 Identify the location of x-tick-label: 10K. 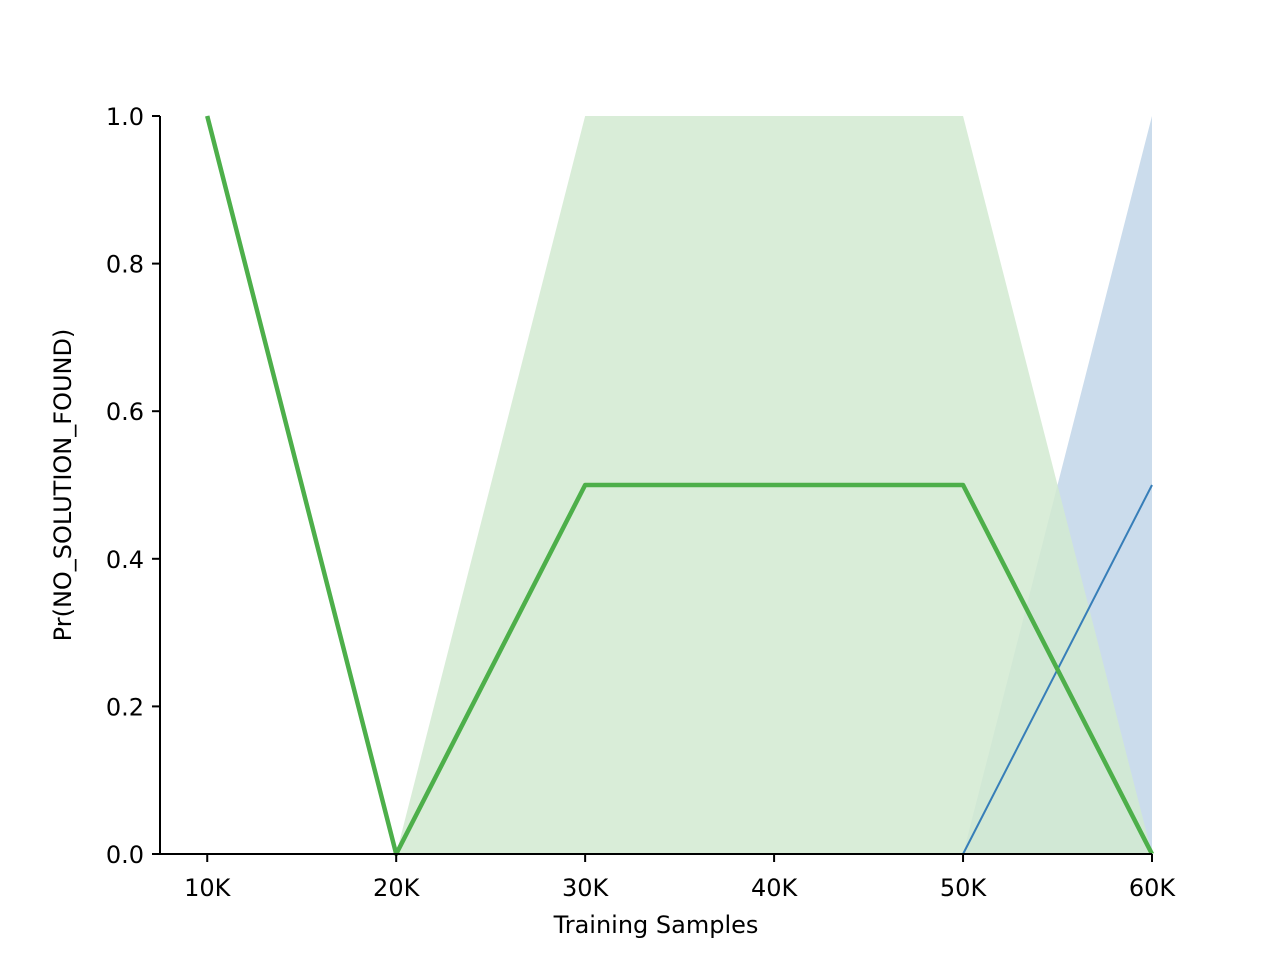
(208, 888).